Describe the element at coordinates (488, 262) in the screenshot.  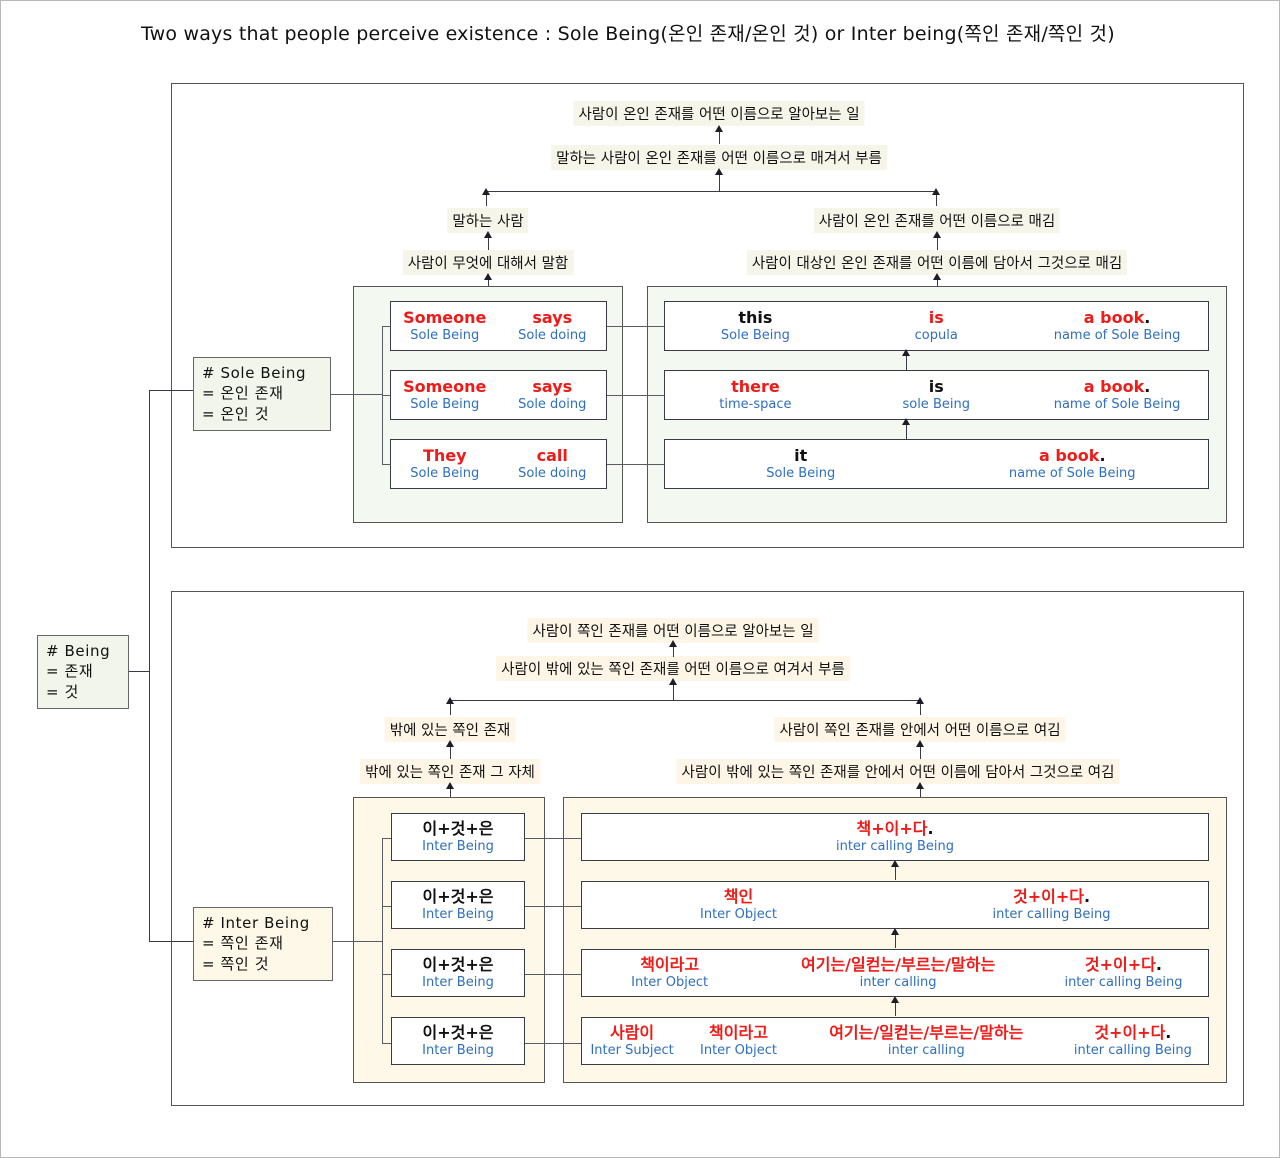
I see `sole-label-left2: 사람이 무엇에 대해서 말함` at that location.